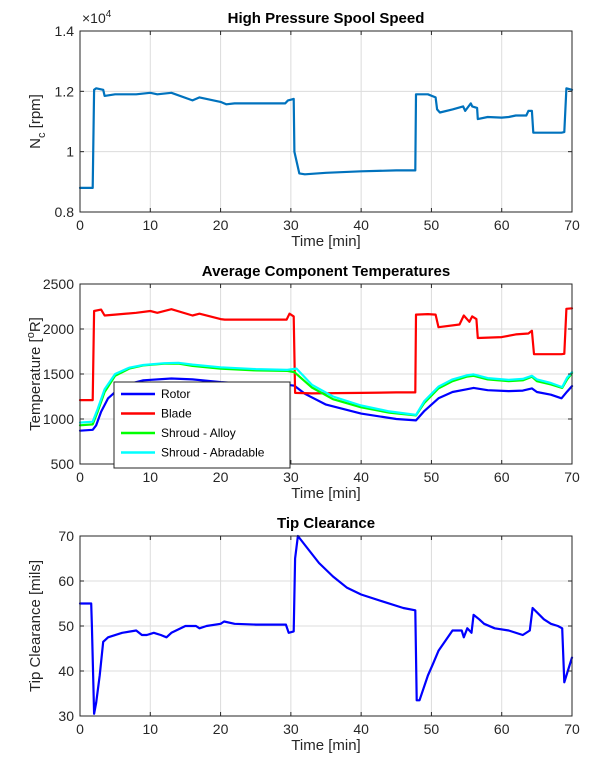 This screenshot has height=759, width=595. What do you see at coordinates (97, 17) in the screenshot?
I see `axis-exponent: ×10⁴` at bounding box center [97, 17].